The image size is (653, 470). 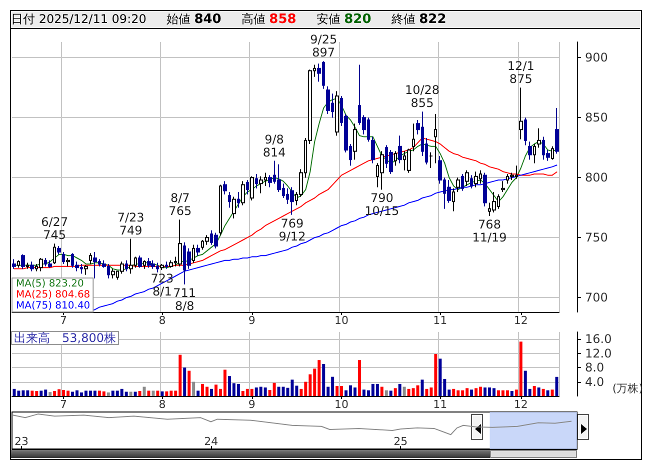 What do you see at coordinates (268, 19) in the screenshot?
I see `text: 高値 858` at bounding box center [268, 19].